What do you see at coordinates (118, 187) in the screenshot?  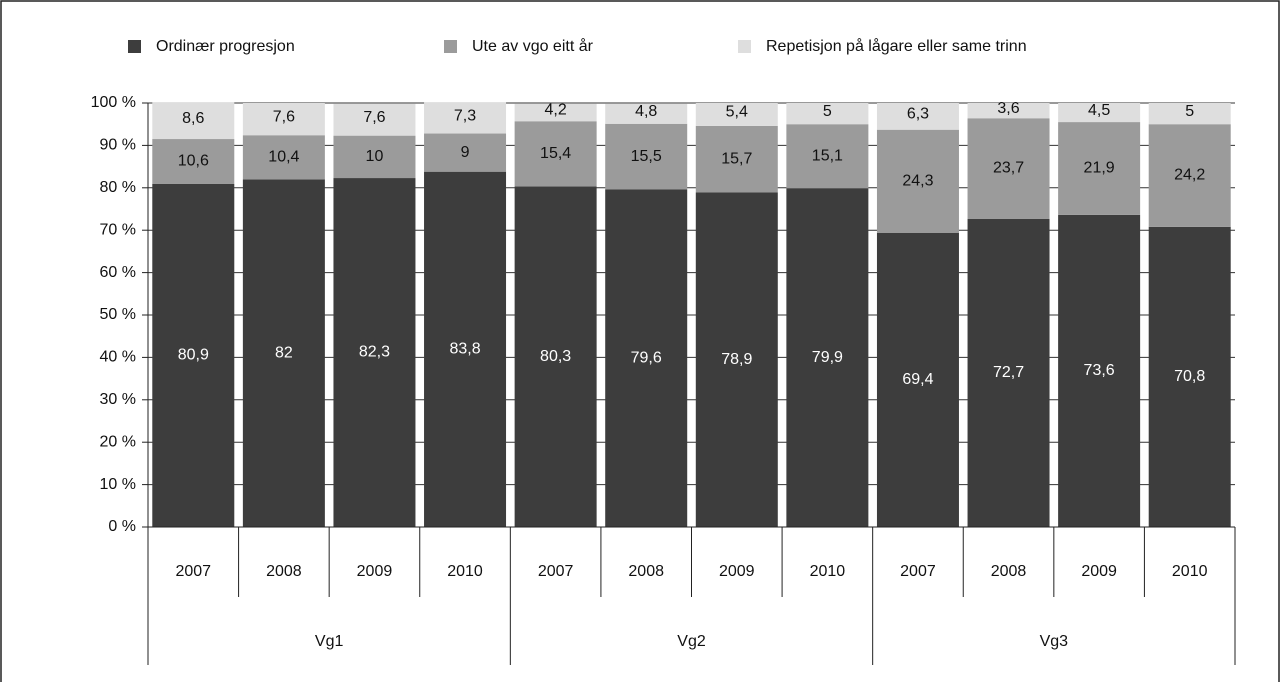 I see `y-tick-label: 80 %` at bounding box center [118, 187].